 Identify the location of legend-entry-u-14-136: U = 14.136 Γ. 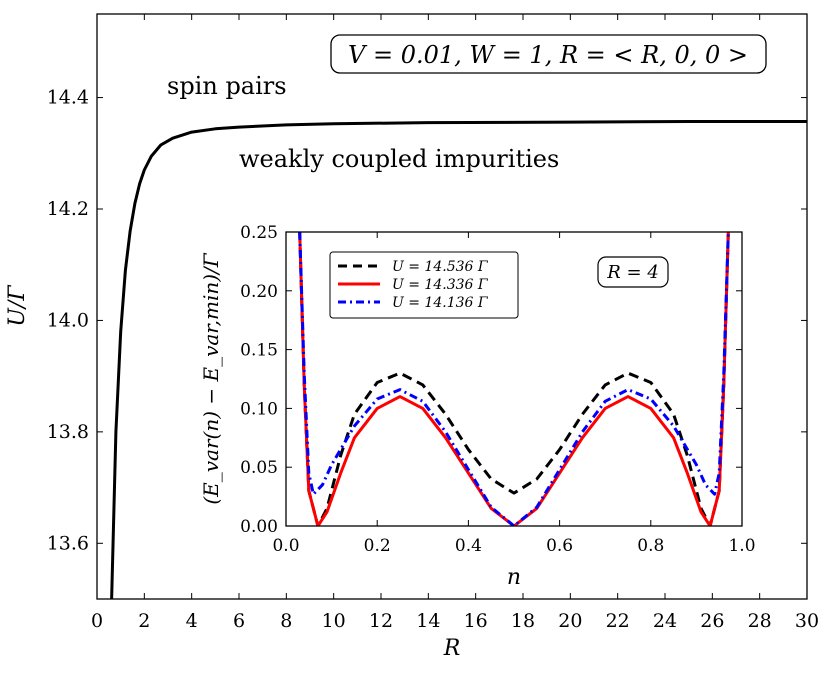
(413, 303).